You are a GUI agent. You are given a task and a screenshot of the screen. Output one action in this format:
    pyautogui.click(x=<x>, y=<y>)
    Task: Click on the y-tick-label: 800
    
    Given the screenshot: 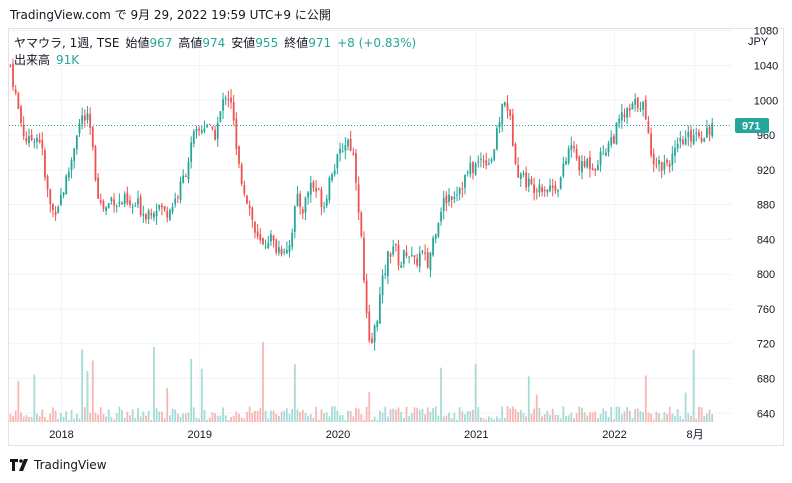 What is the action you would take?
    pyautogui.click(x=766, y=275)
    